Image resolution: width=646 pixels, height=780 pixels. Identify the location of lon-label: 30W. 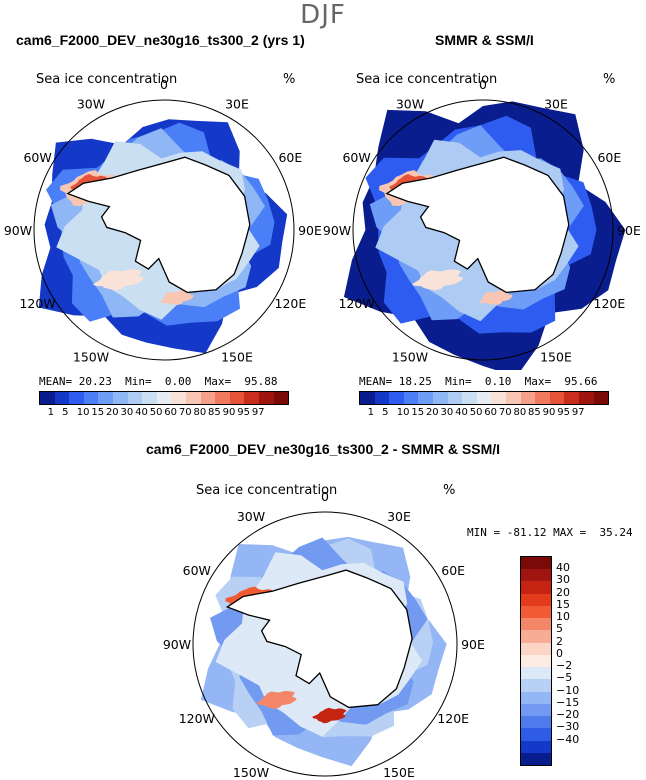
(91, 104).